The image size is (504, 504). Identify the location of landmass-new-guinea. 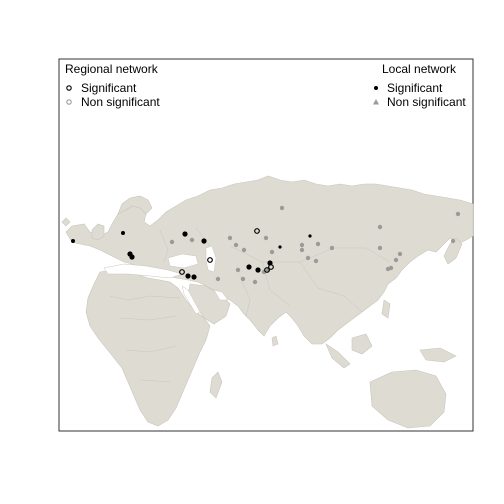
(438, 355).